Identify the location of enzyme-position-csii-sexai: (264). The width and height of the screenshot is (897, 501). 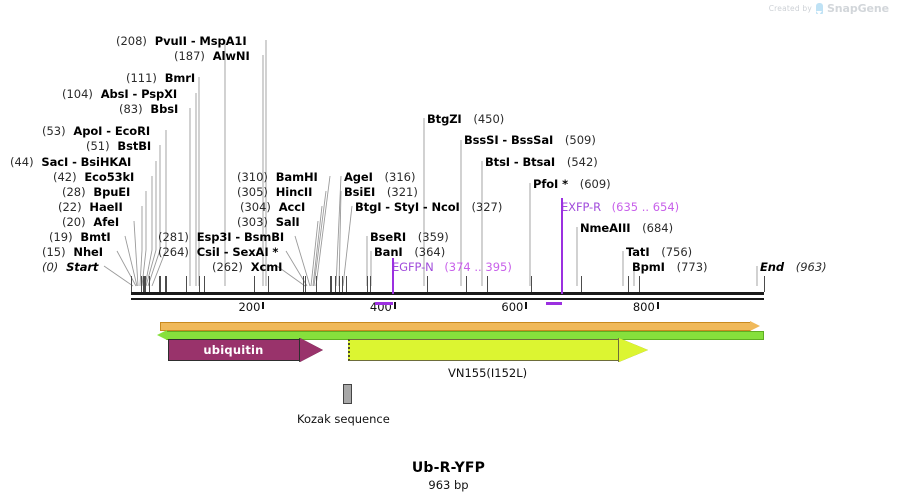
(173, 252).